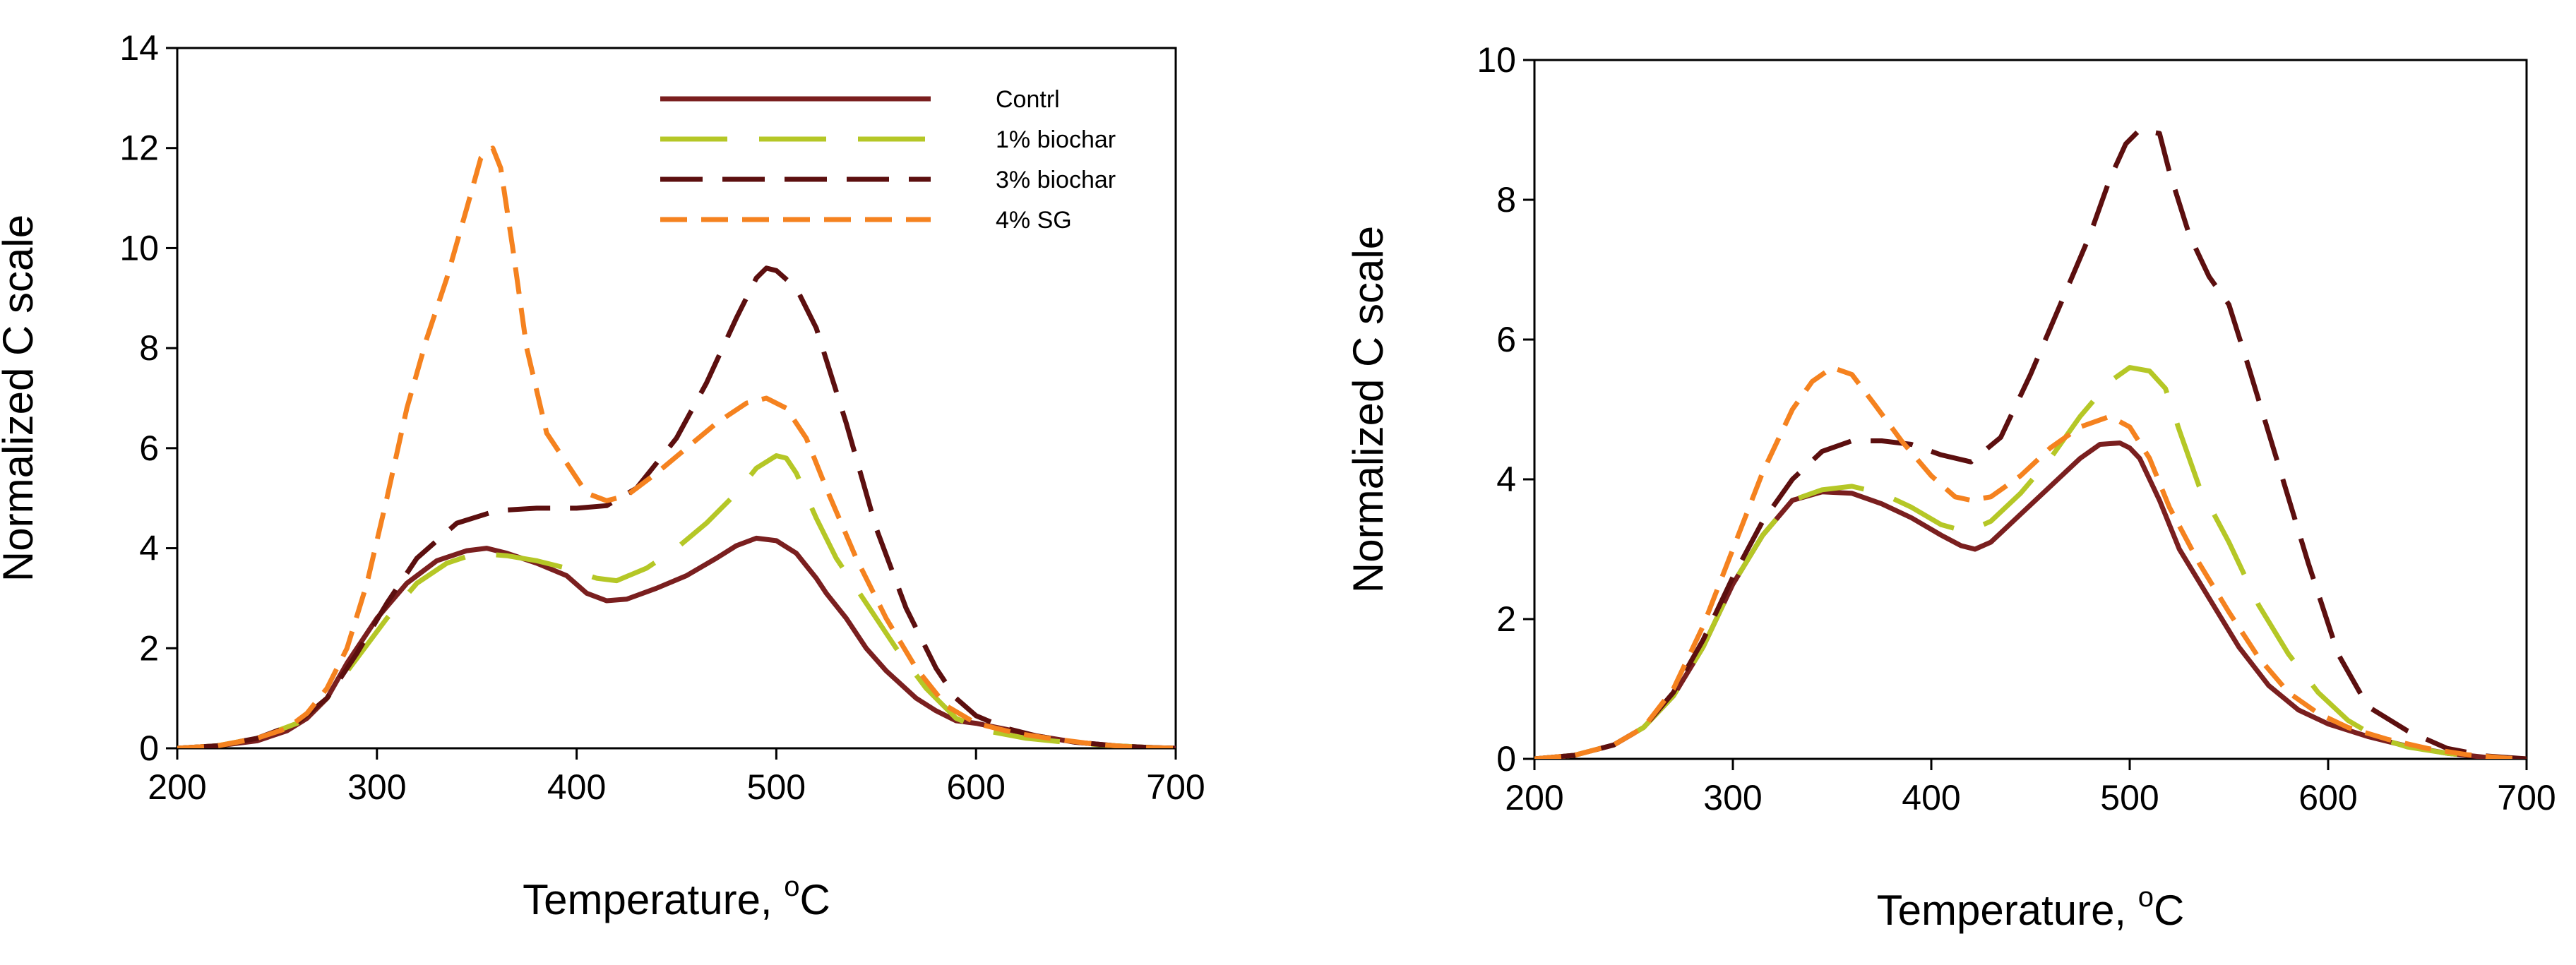 Image resolution: width=2576 pixels, height=965 pixels. What do you see at coordinates (1056, 140) in the screenshot?
I see `legend-label-2: 1% biochar` at bounding box center [1056, 140].